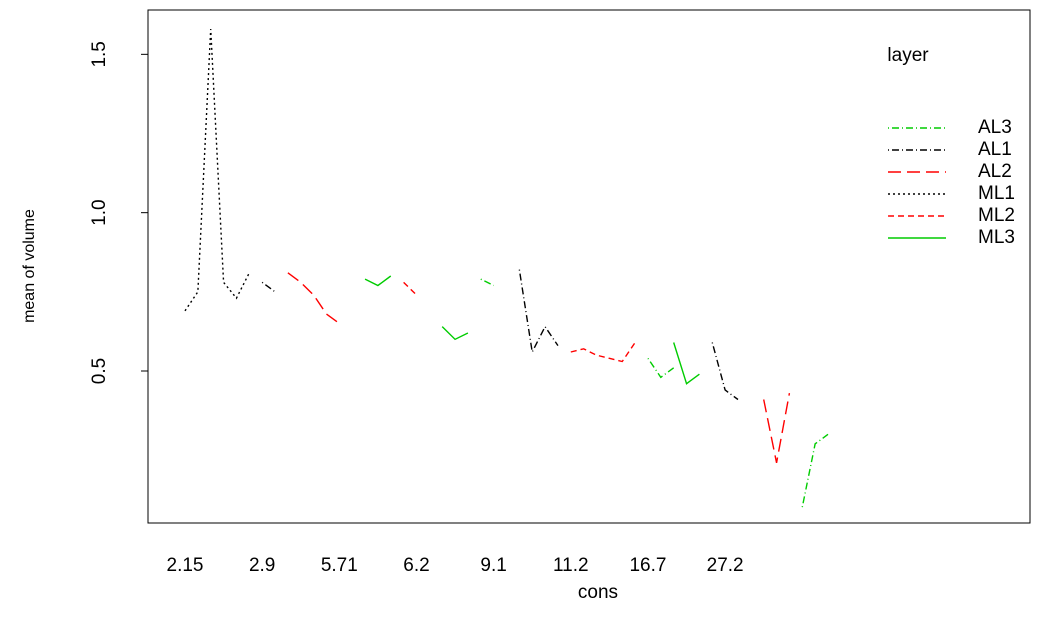 The image size is (1038, 628). What do you see at coordinates (725, 565) in the screenshot?
I see `x-tick-label: 27.2` at bounding box center [725, 565].